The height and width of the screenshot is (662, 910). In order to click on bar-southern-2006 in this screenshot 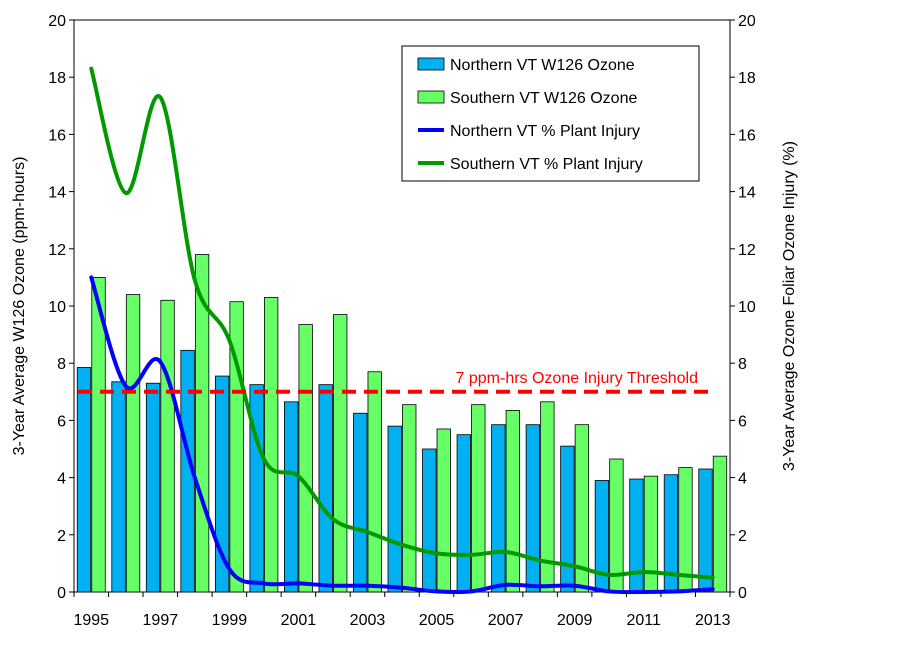, I will do `click(478, 498)`.